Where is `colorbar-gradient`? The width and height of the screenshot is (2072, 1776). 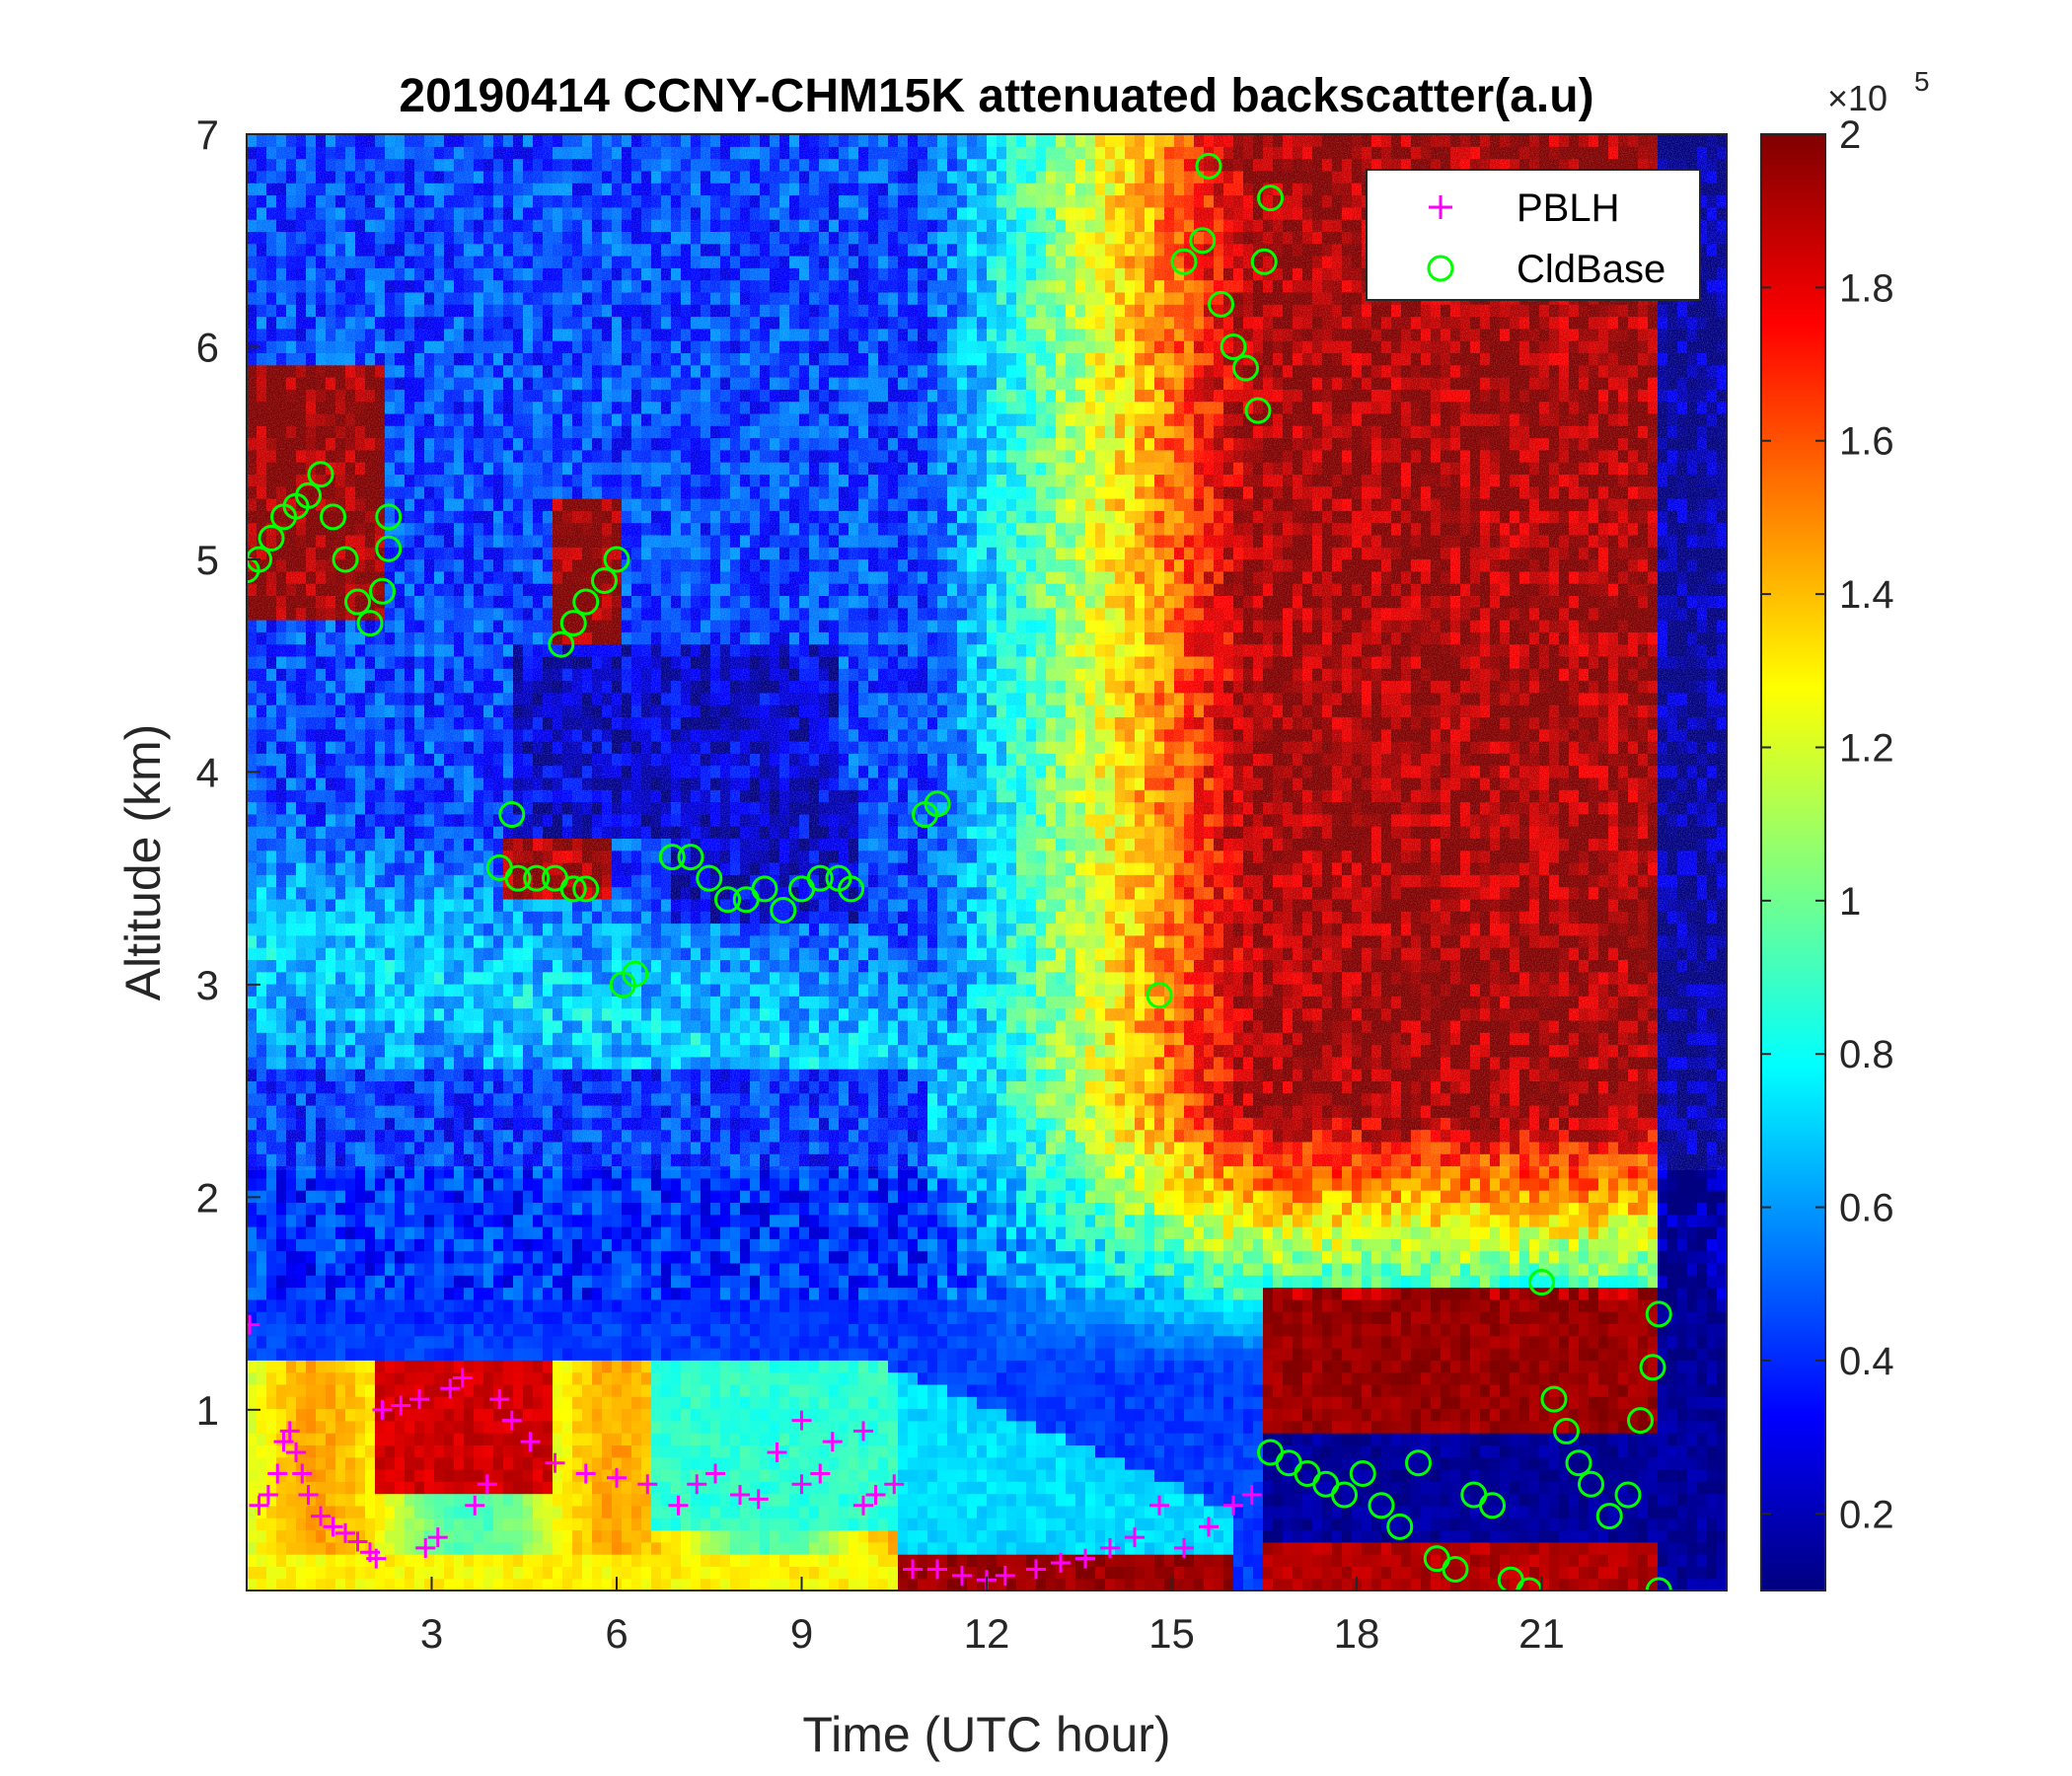
colorbar-gradient is located at coordinates (1793, 862).